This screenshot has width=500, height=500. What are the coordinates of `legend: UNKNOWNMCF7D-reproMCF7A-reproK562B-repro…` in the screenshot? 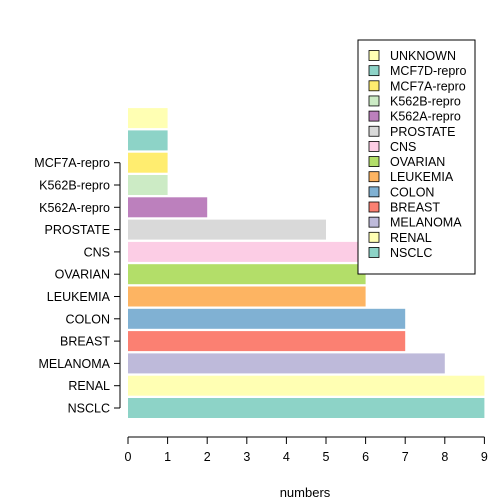 It's located at (416, 157).